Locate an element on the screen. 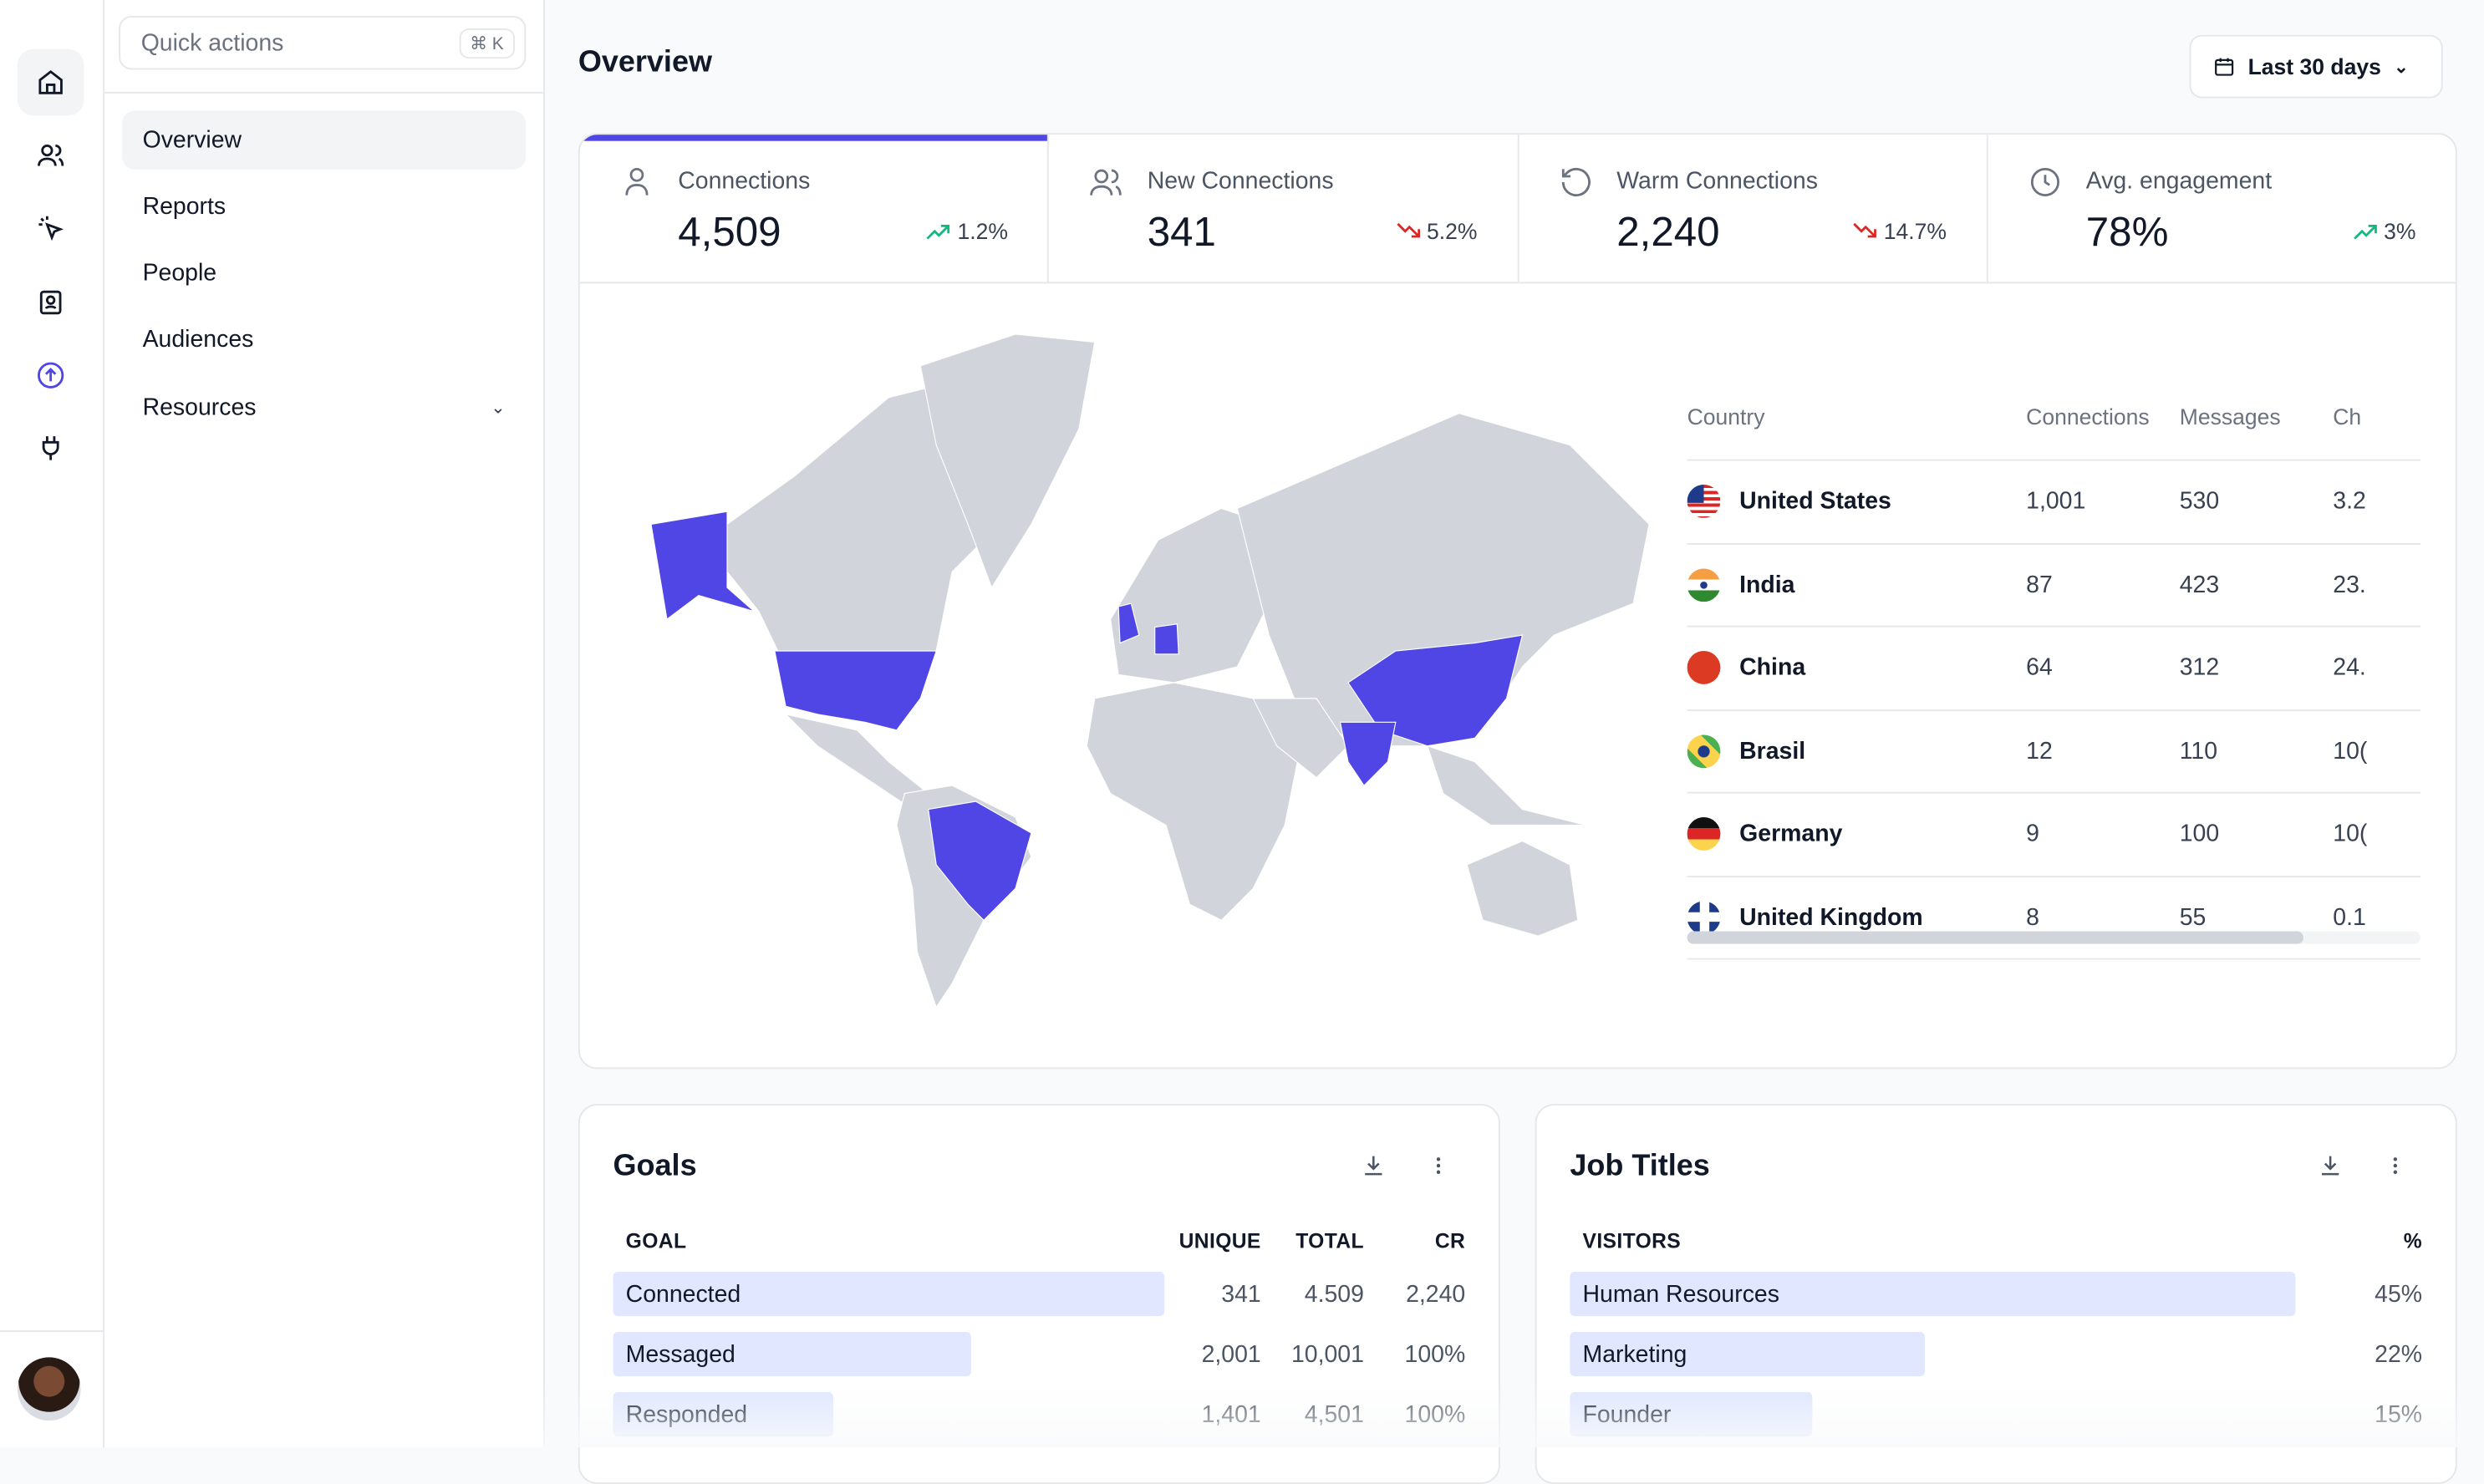 The width and height of the screenshot is (2484, 1484). home-icon is located at coordinates (50, 82).